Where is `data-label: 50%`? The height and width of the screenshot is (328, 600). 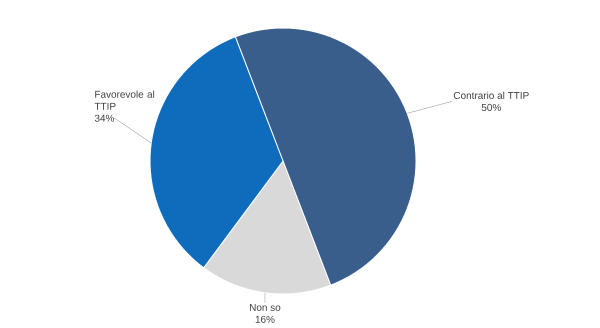
data-label: 50% is located at coordinates (491, 107).